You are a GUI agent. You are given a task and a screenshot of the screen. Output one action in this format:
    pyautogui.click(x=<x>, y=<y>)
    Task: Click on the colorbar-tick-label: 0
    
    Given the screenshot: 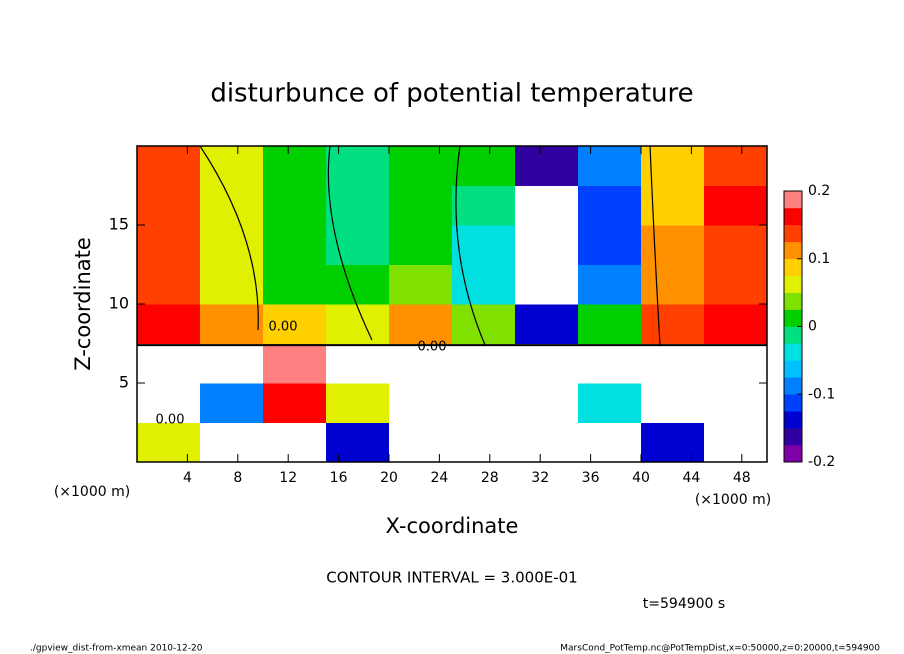 What is the action you would take?
    pyautogui.click(x=812, y=327)
    